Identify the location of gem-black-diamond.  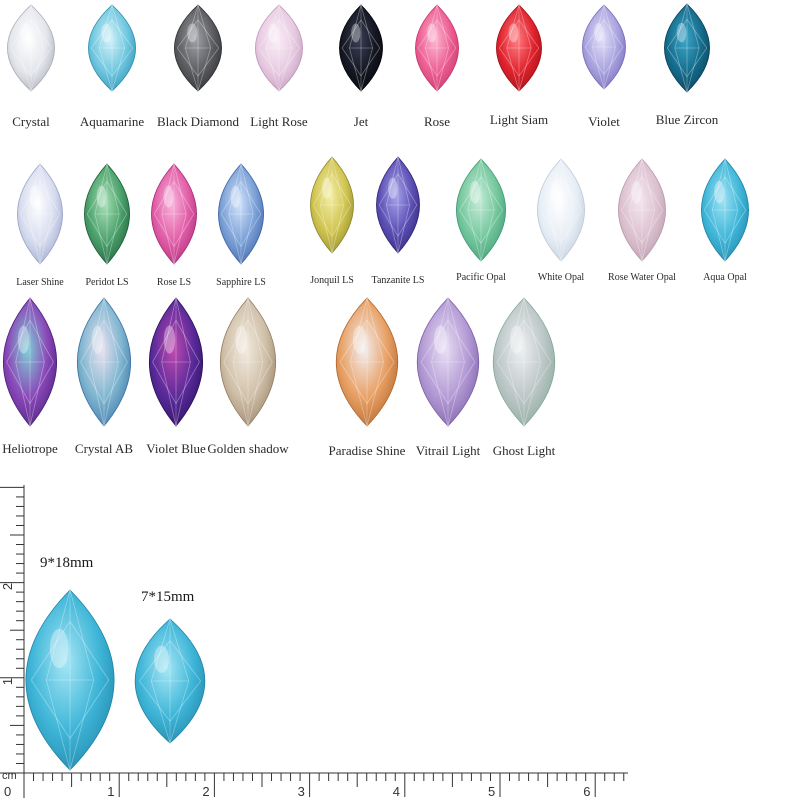
(198, 48).